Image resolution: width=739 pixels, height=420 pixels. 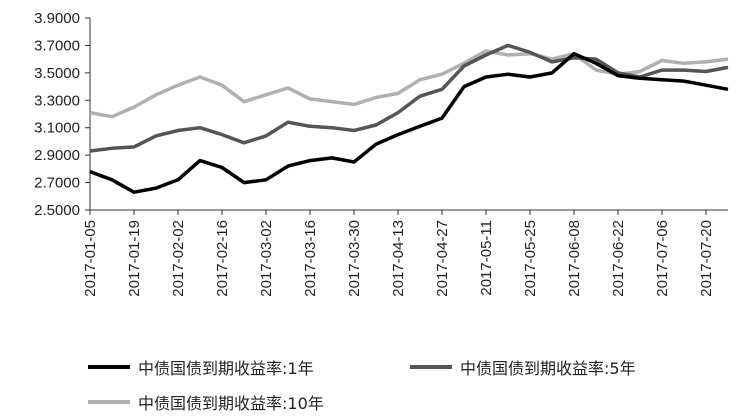 I want to click on y-tick-label: 2.7000, so click(x=57, y=183).